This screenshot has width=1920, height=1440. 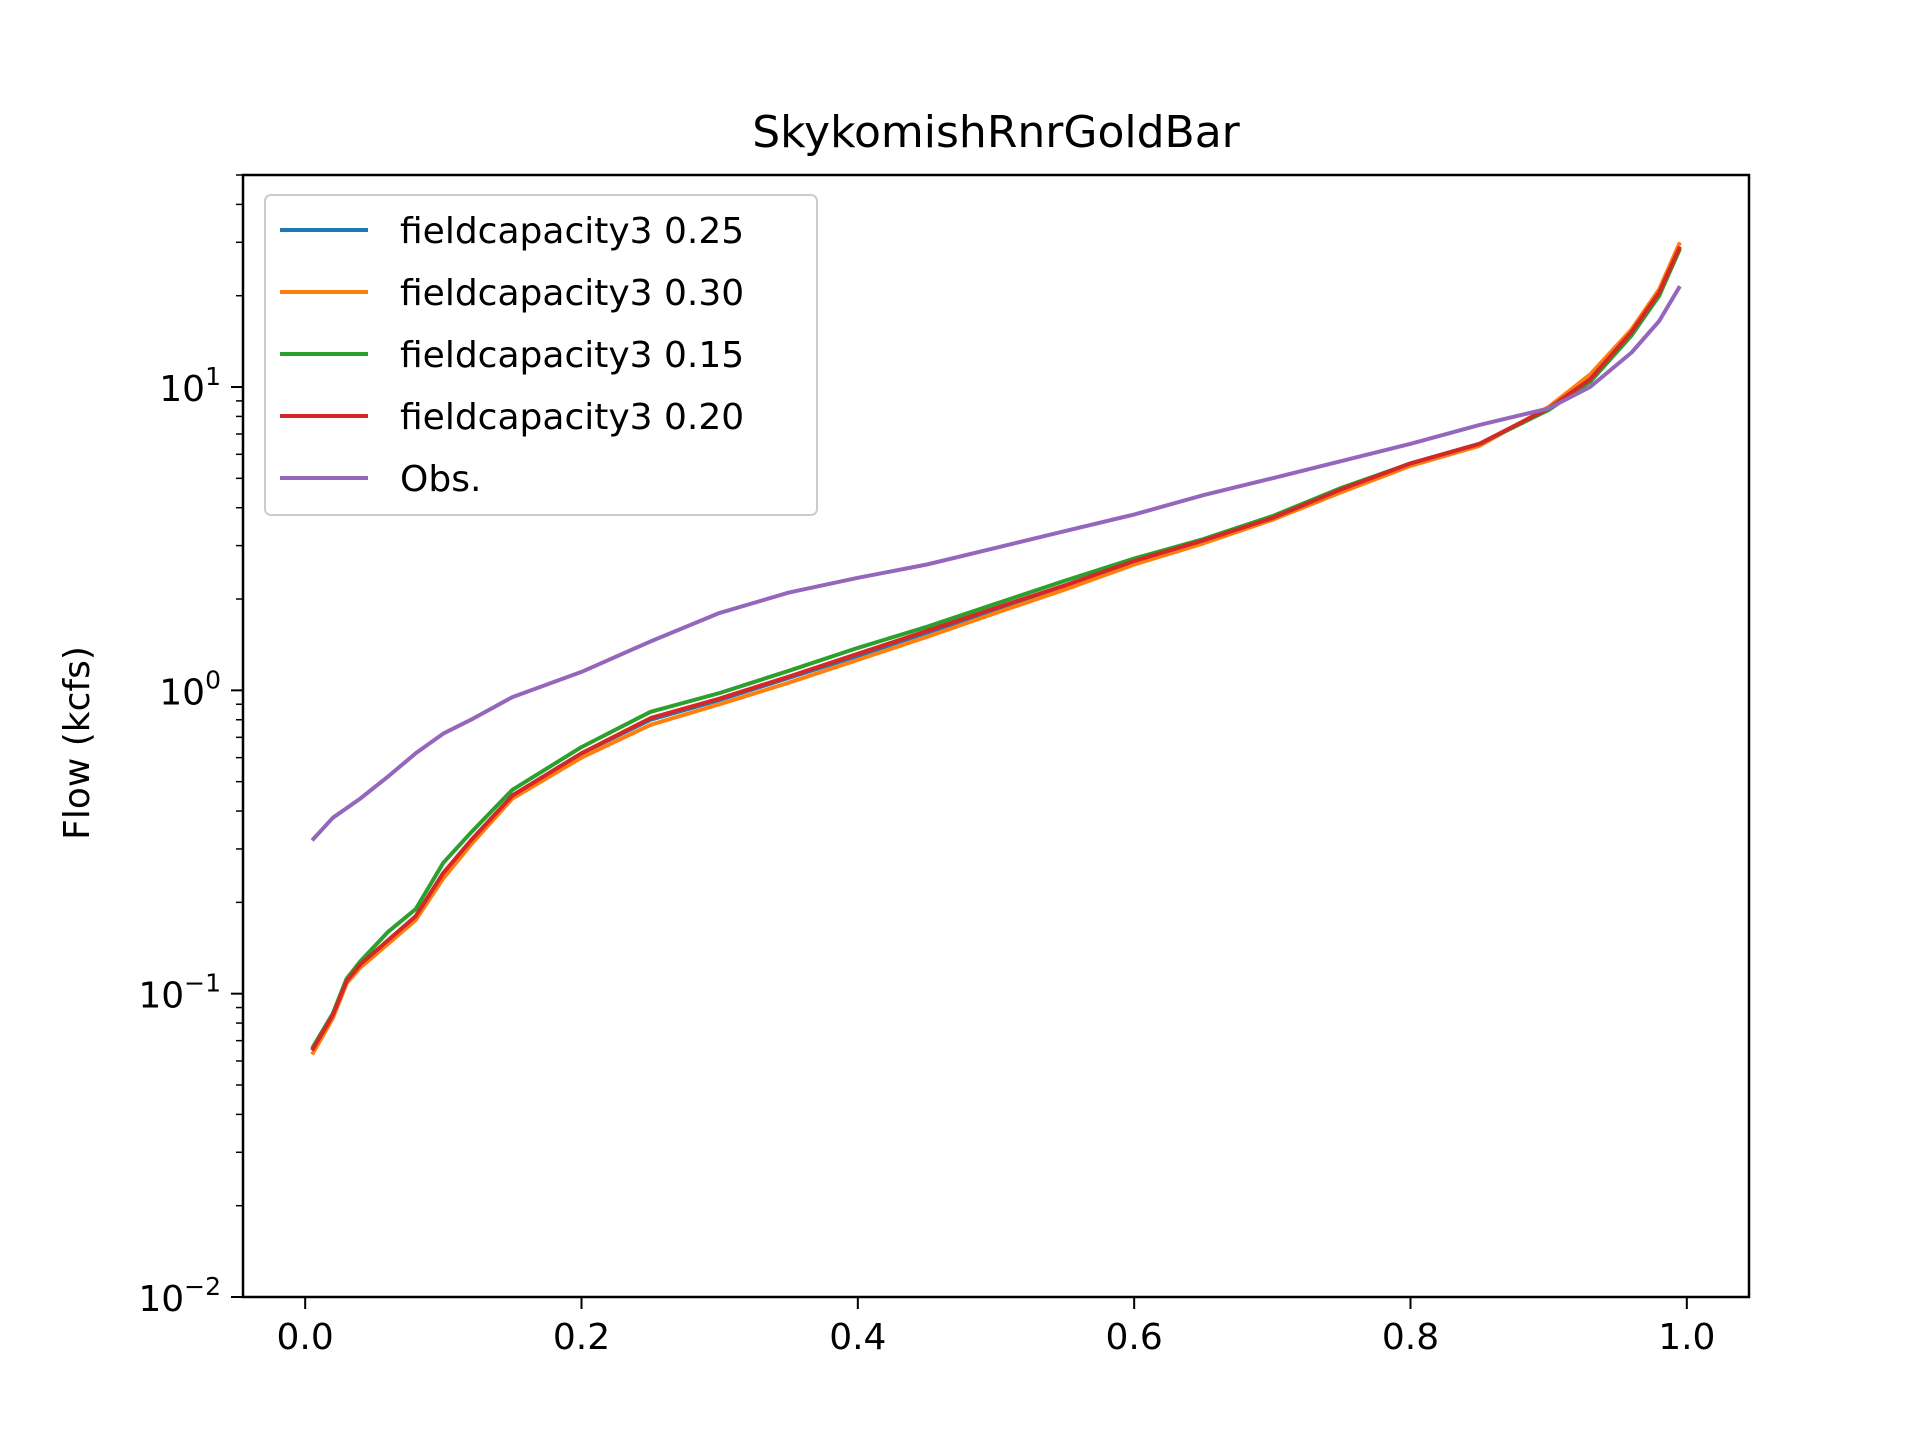 What do you see at coordinates (179, 1296) in the screenshot?
I see `y-tick-label: 10⁻²` at bounding box center [179, 1296].